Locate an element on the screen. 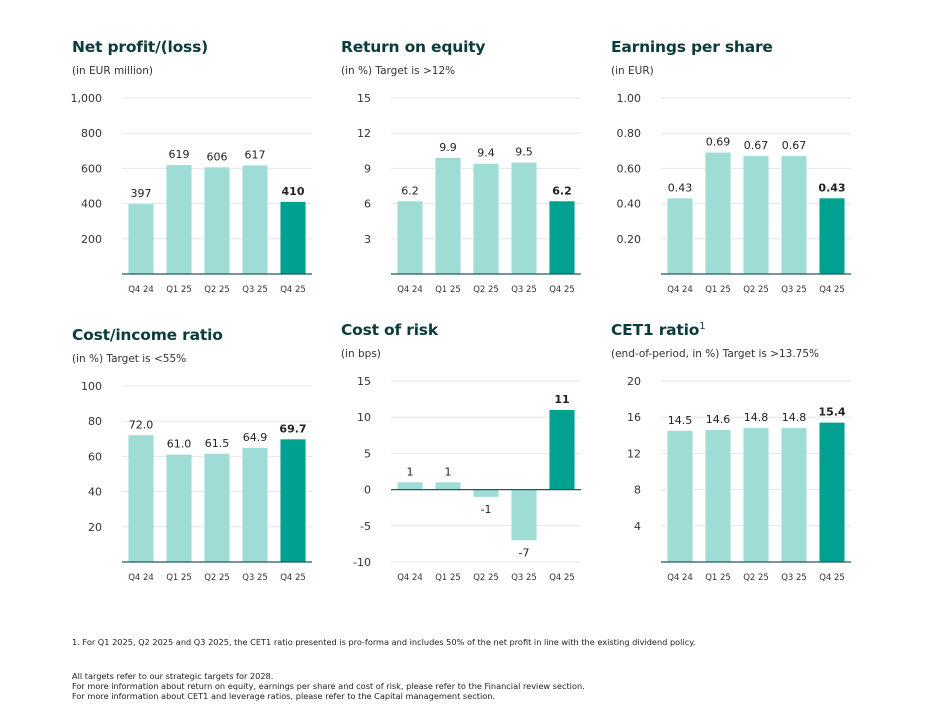 This screenshot has width=933, height=722. y-tick-label: 60 is located at coordinates (95, 456).